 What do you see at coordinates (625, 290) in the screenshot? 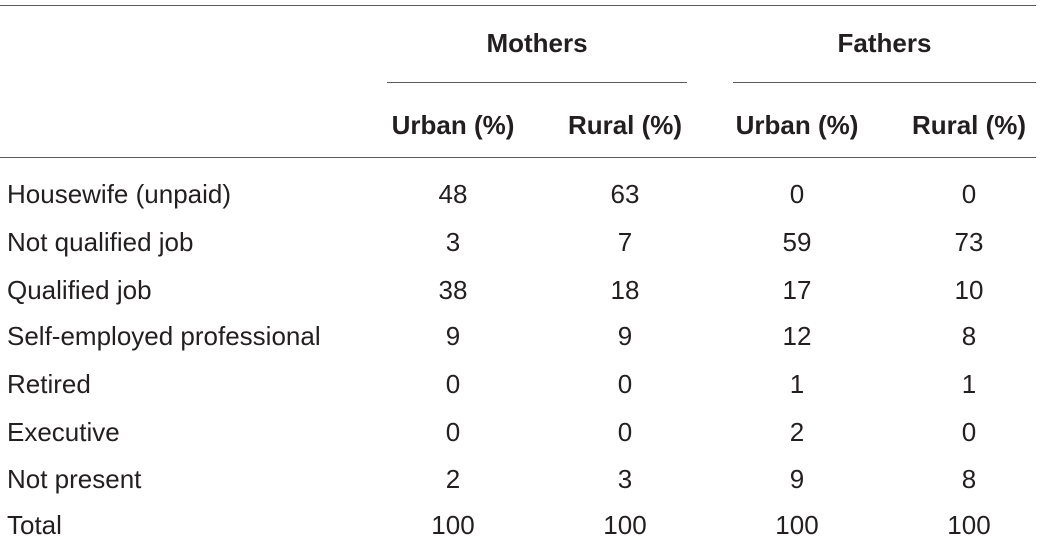
I see `table-cell: 18` at bounding box center [625, 290].